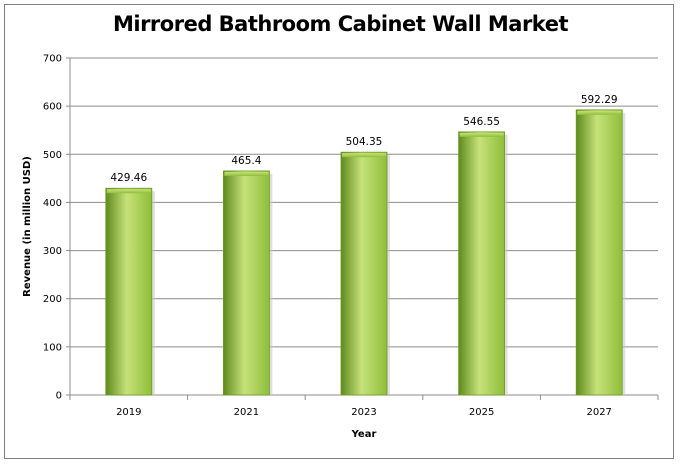 The width and height of the screenshot is (681, 466). Describe the element at coordinates (52, 107) in the screenshot. I see `y-tick-label-600: 600` at that location.